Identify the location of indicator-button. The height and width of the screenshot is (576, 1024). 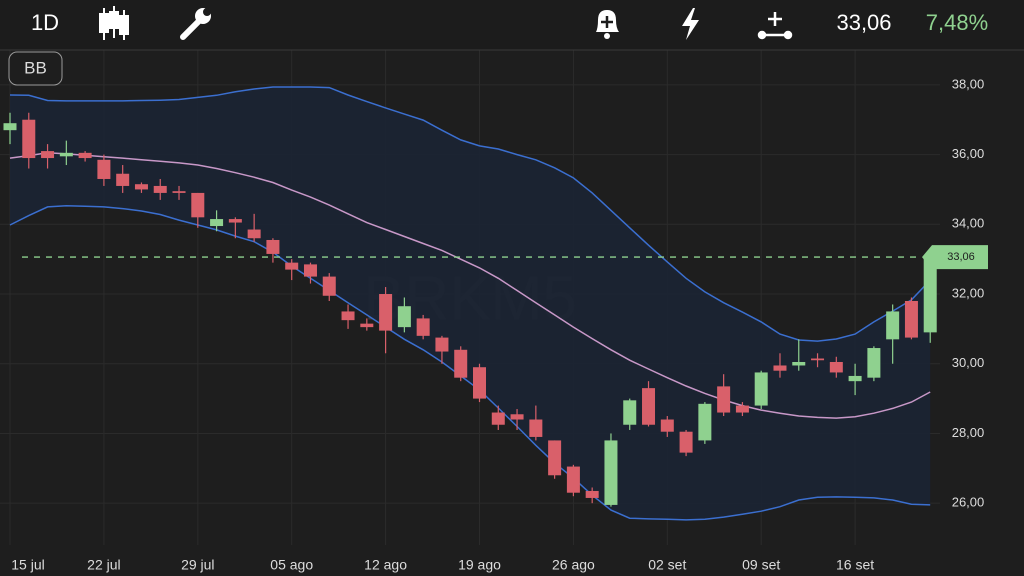
(35, 68).